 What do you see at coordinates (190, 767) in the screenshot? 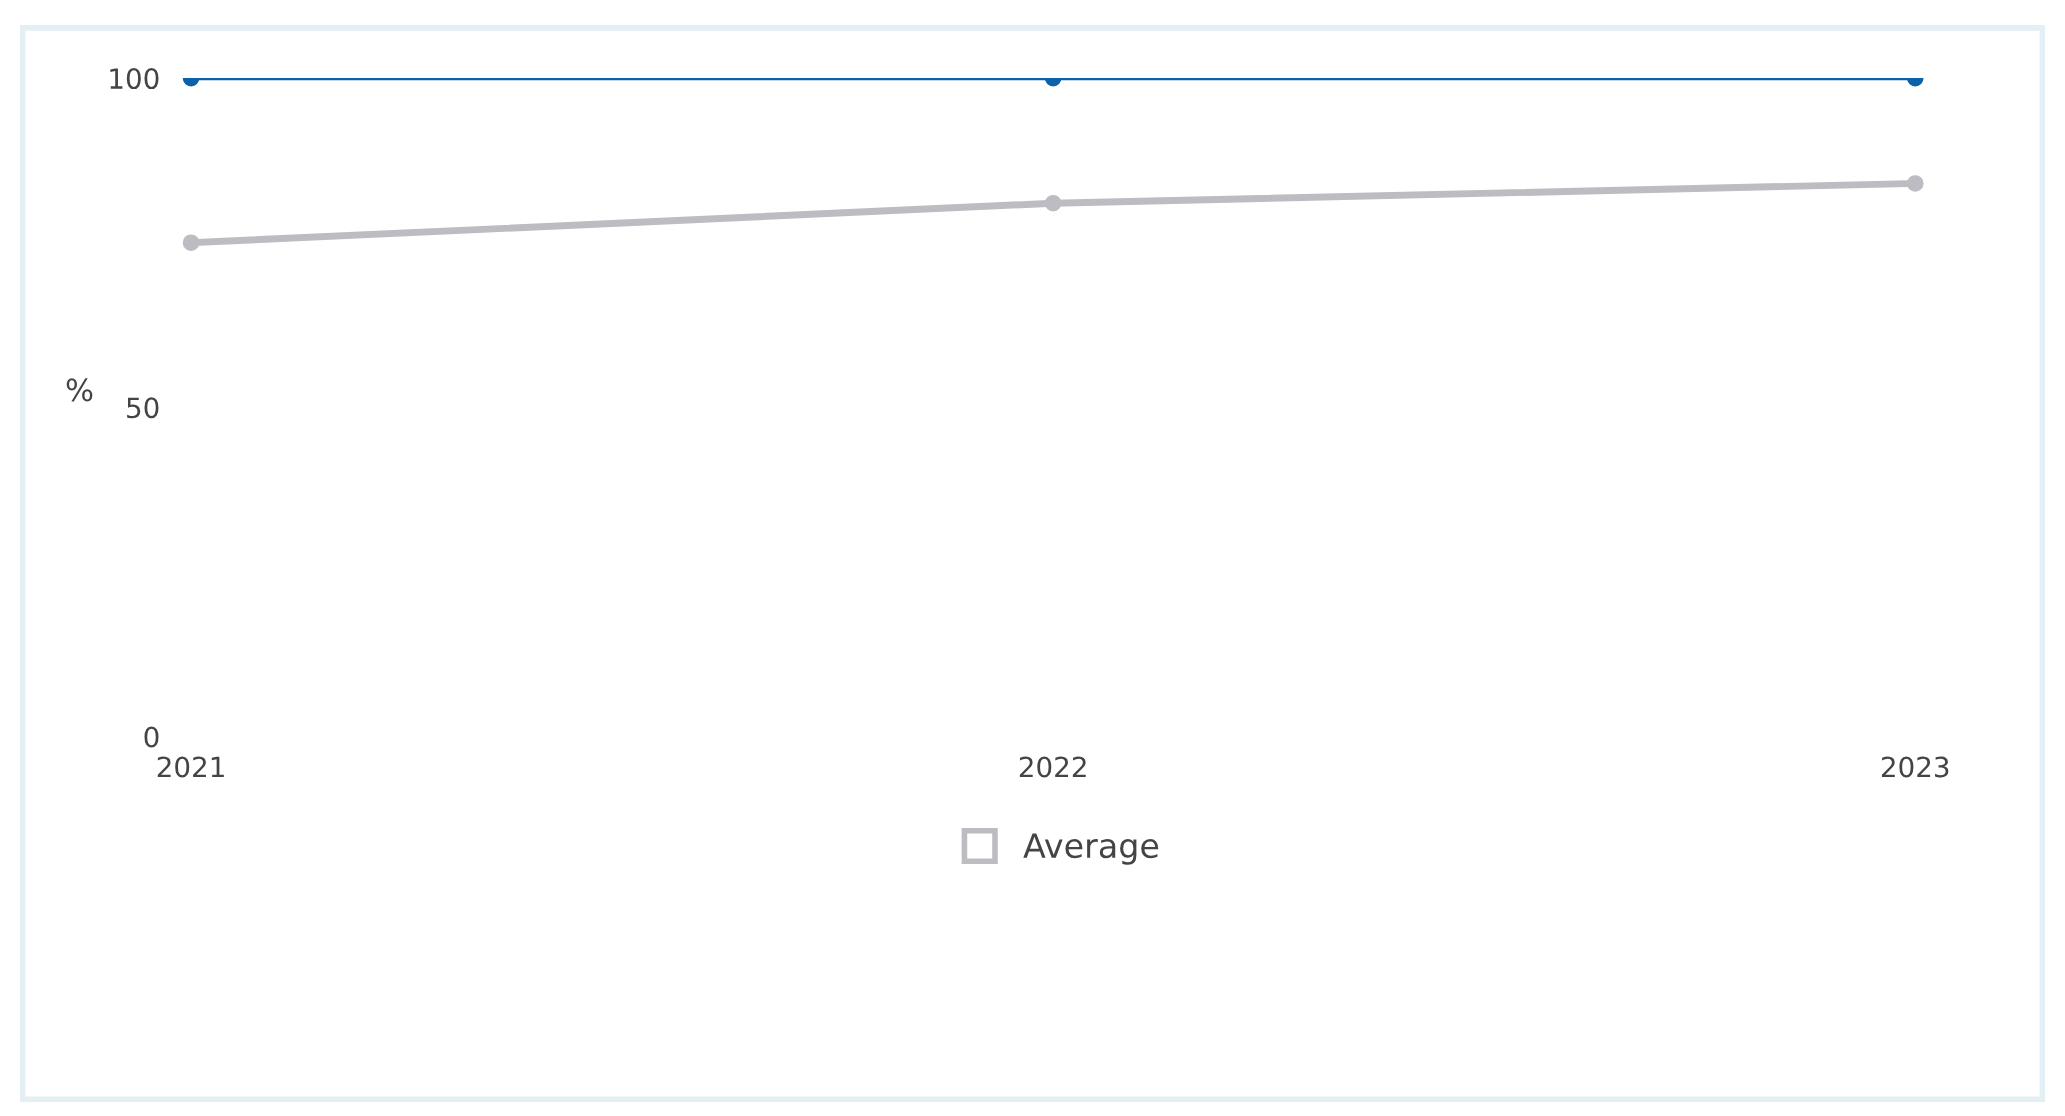
I see `x-tick-label: 2021` at bounding box center [190, 767].